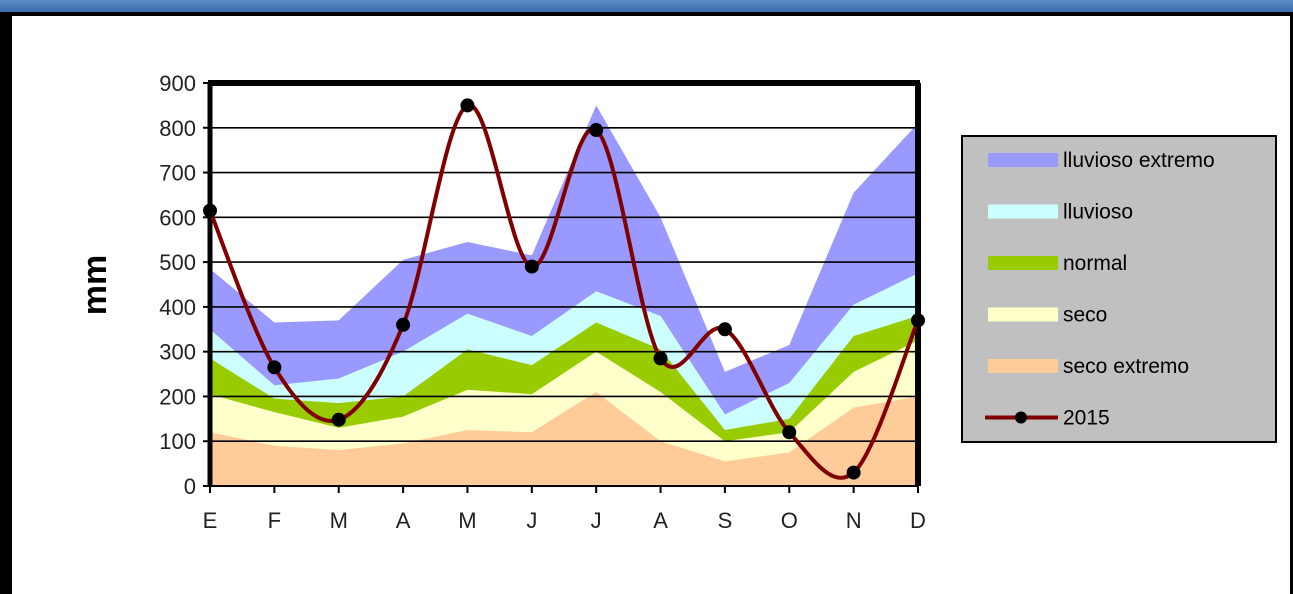 Image resolution: width=1293 pixels, height=594 pixels. I want to click on legend-swatch-lluvioso-extremo, so click(1023, 160).